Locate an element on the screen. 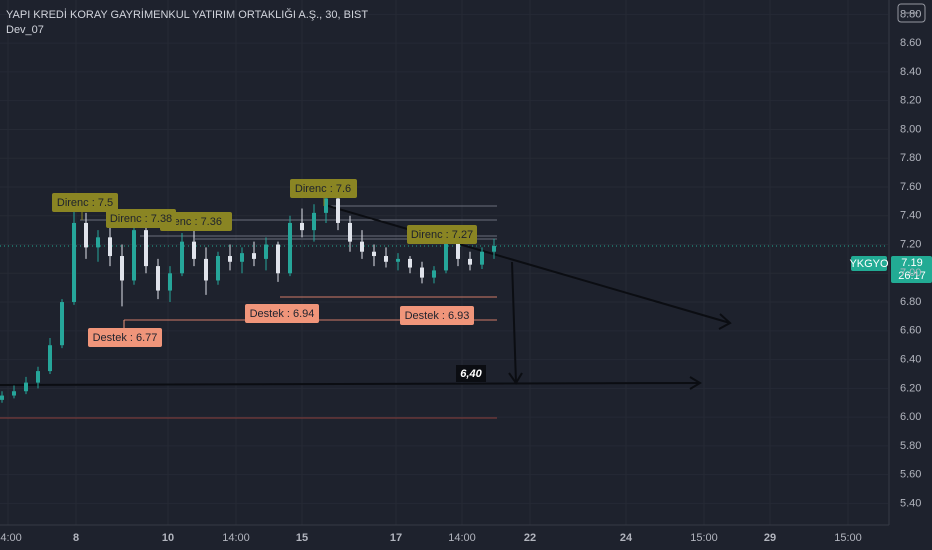  y-tick-label: 7.20 is located at coordinates (910, 244).